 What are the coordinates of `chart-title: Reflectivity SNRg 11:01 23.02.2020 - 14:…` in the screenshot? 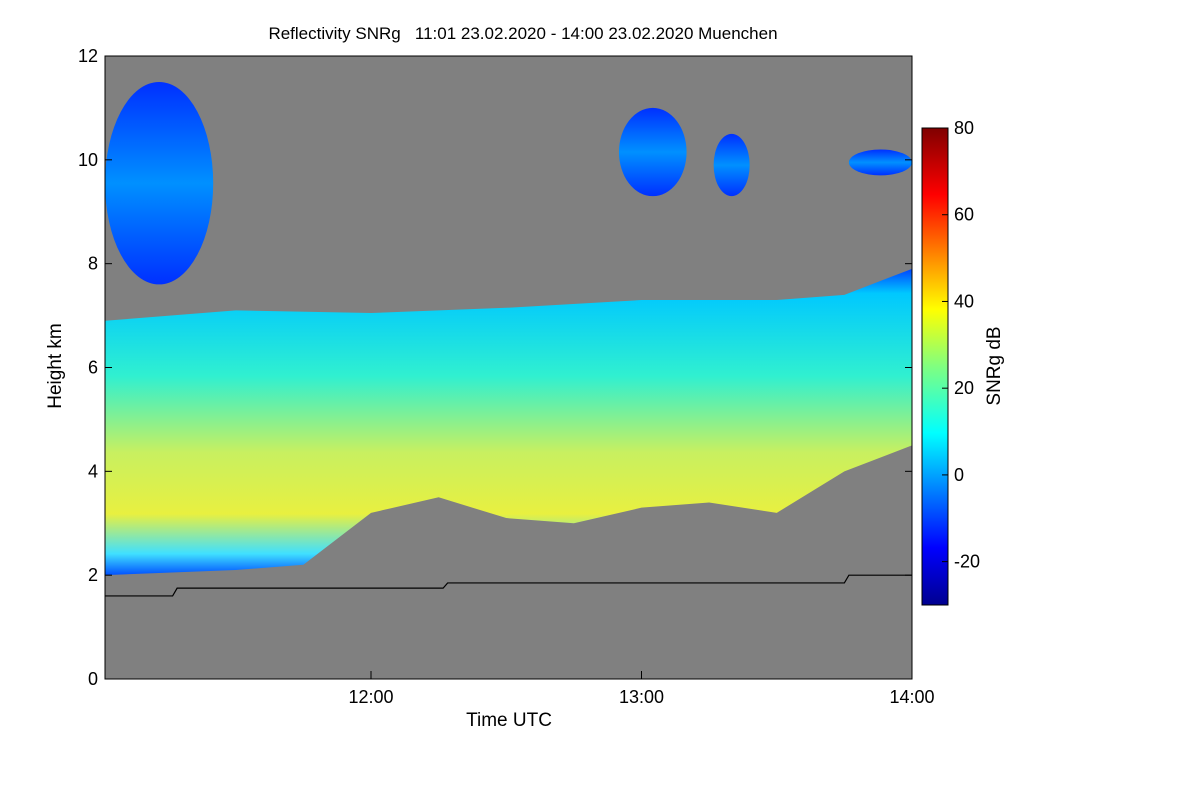 It's located at (522, 33).